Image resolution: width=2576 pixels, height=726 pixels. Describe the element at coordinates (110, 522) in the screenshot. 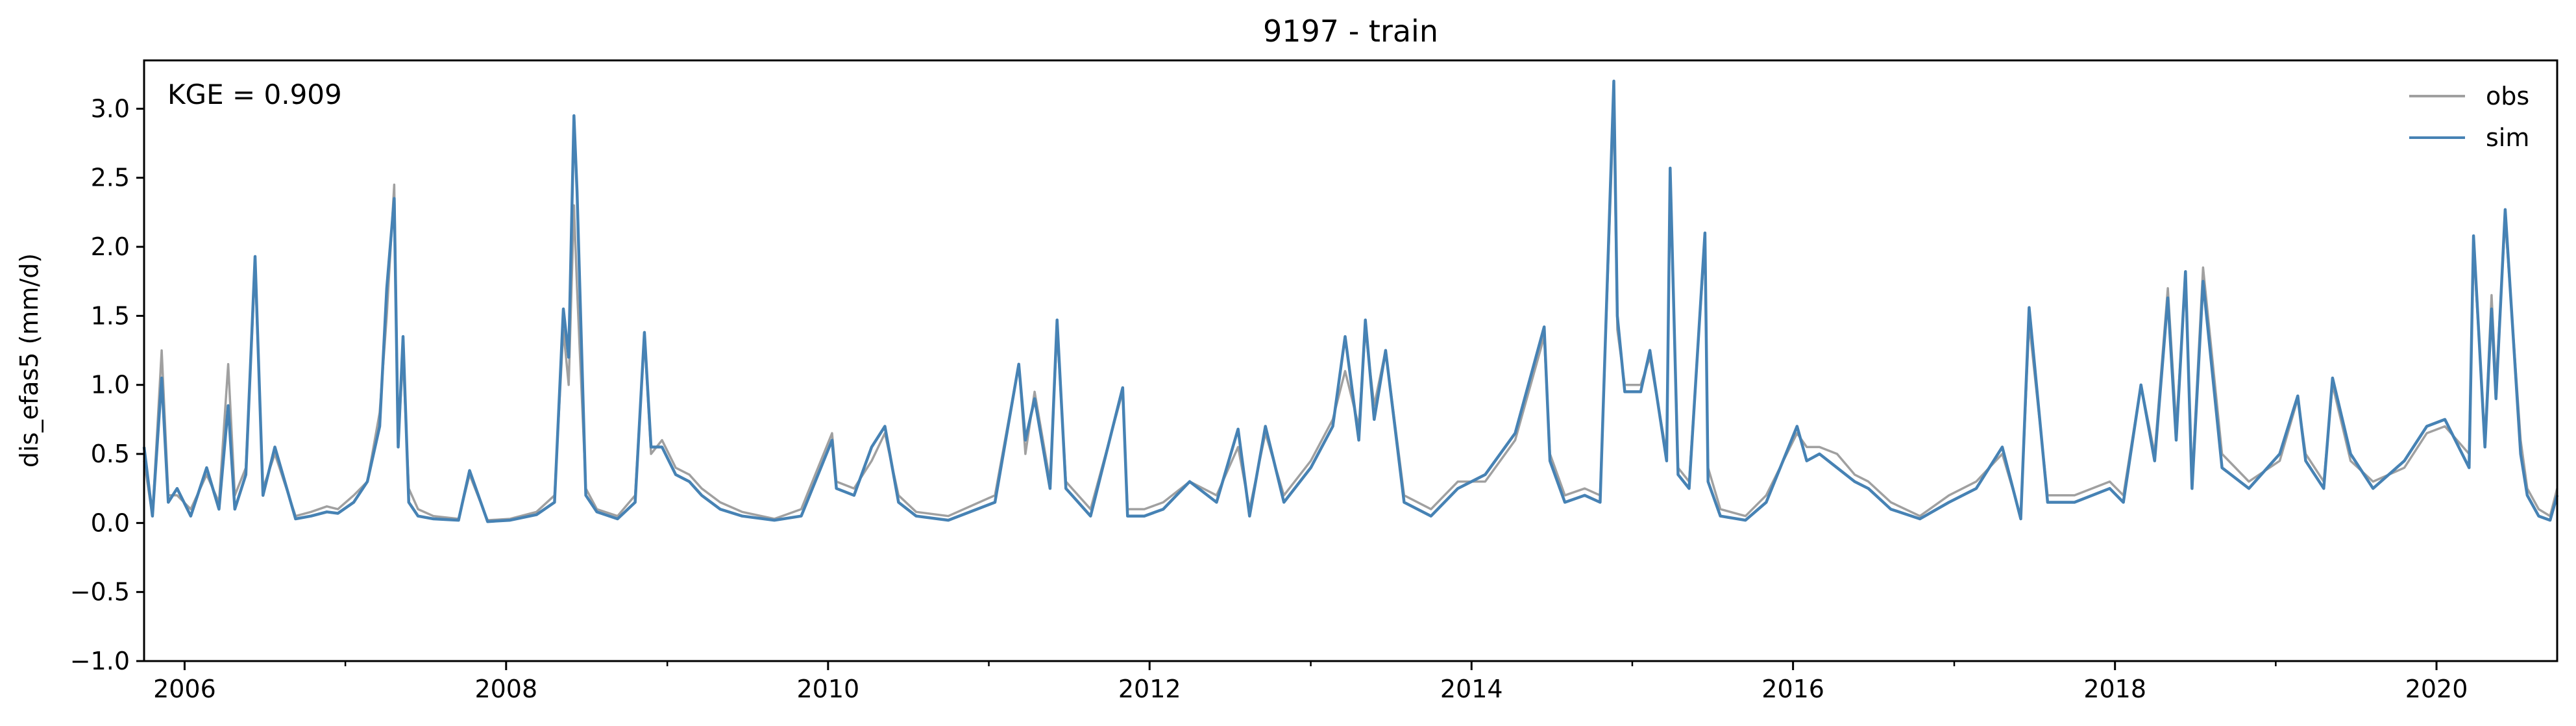

I see `y-tick-label: 0.0` at that location.